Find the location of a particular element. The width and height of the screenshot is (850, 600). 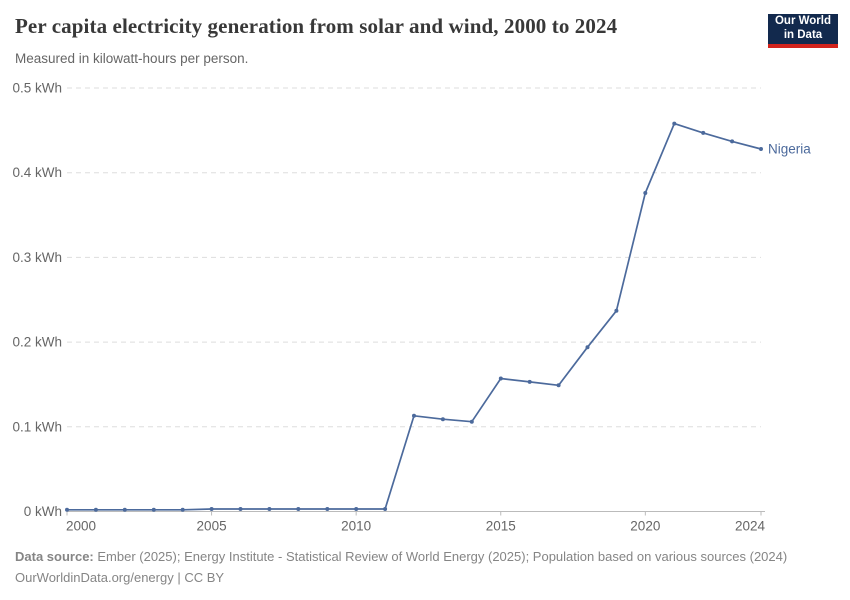

license-line: OurWorldinData.org/energy | CC BY is located at coordinates (120, 578).